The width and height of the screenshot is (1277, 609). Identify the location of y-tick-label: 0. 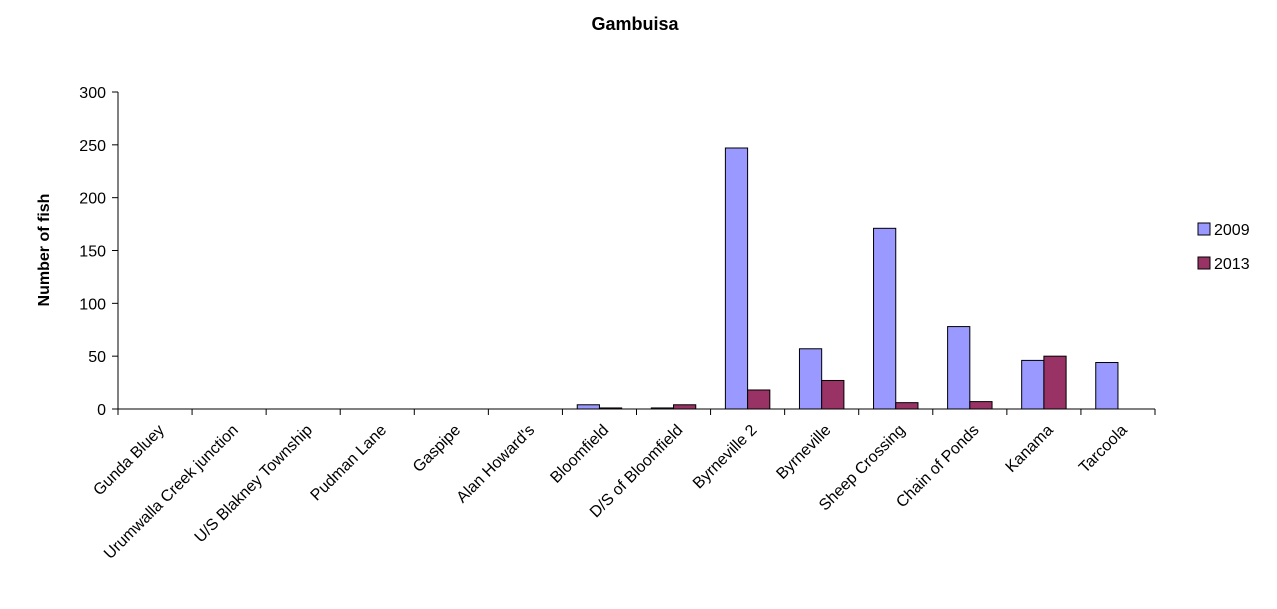
(101, 410).